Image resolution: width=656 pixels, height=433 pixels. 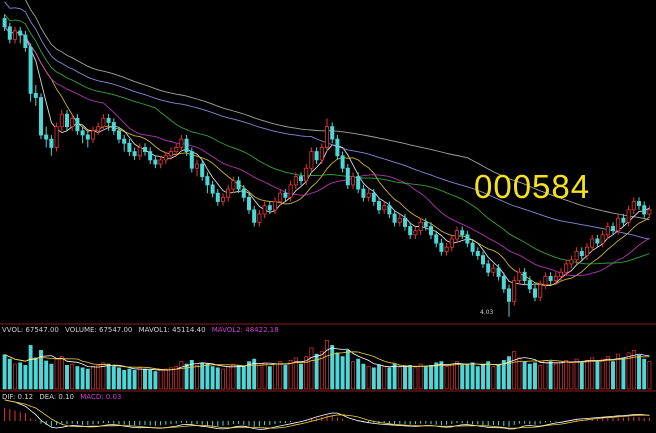 I want to click on macd-legend: DIF: 0.12 DEA: 0.10 MACD: 0.03, so click(x=63, y=397).